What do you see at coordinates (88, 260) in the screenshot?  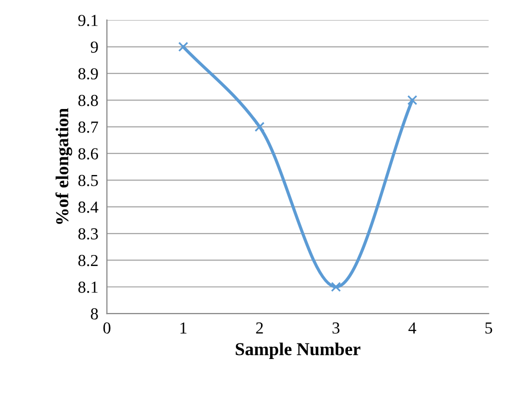 I see `y-tick-label: 8.2` at bounding box center [88, 260].